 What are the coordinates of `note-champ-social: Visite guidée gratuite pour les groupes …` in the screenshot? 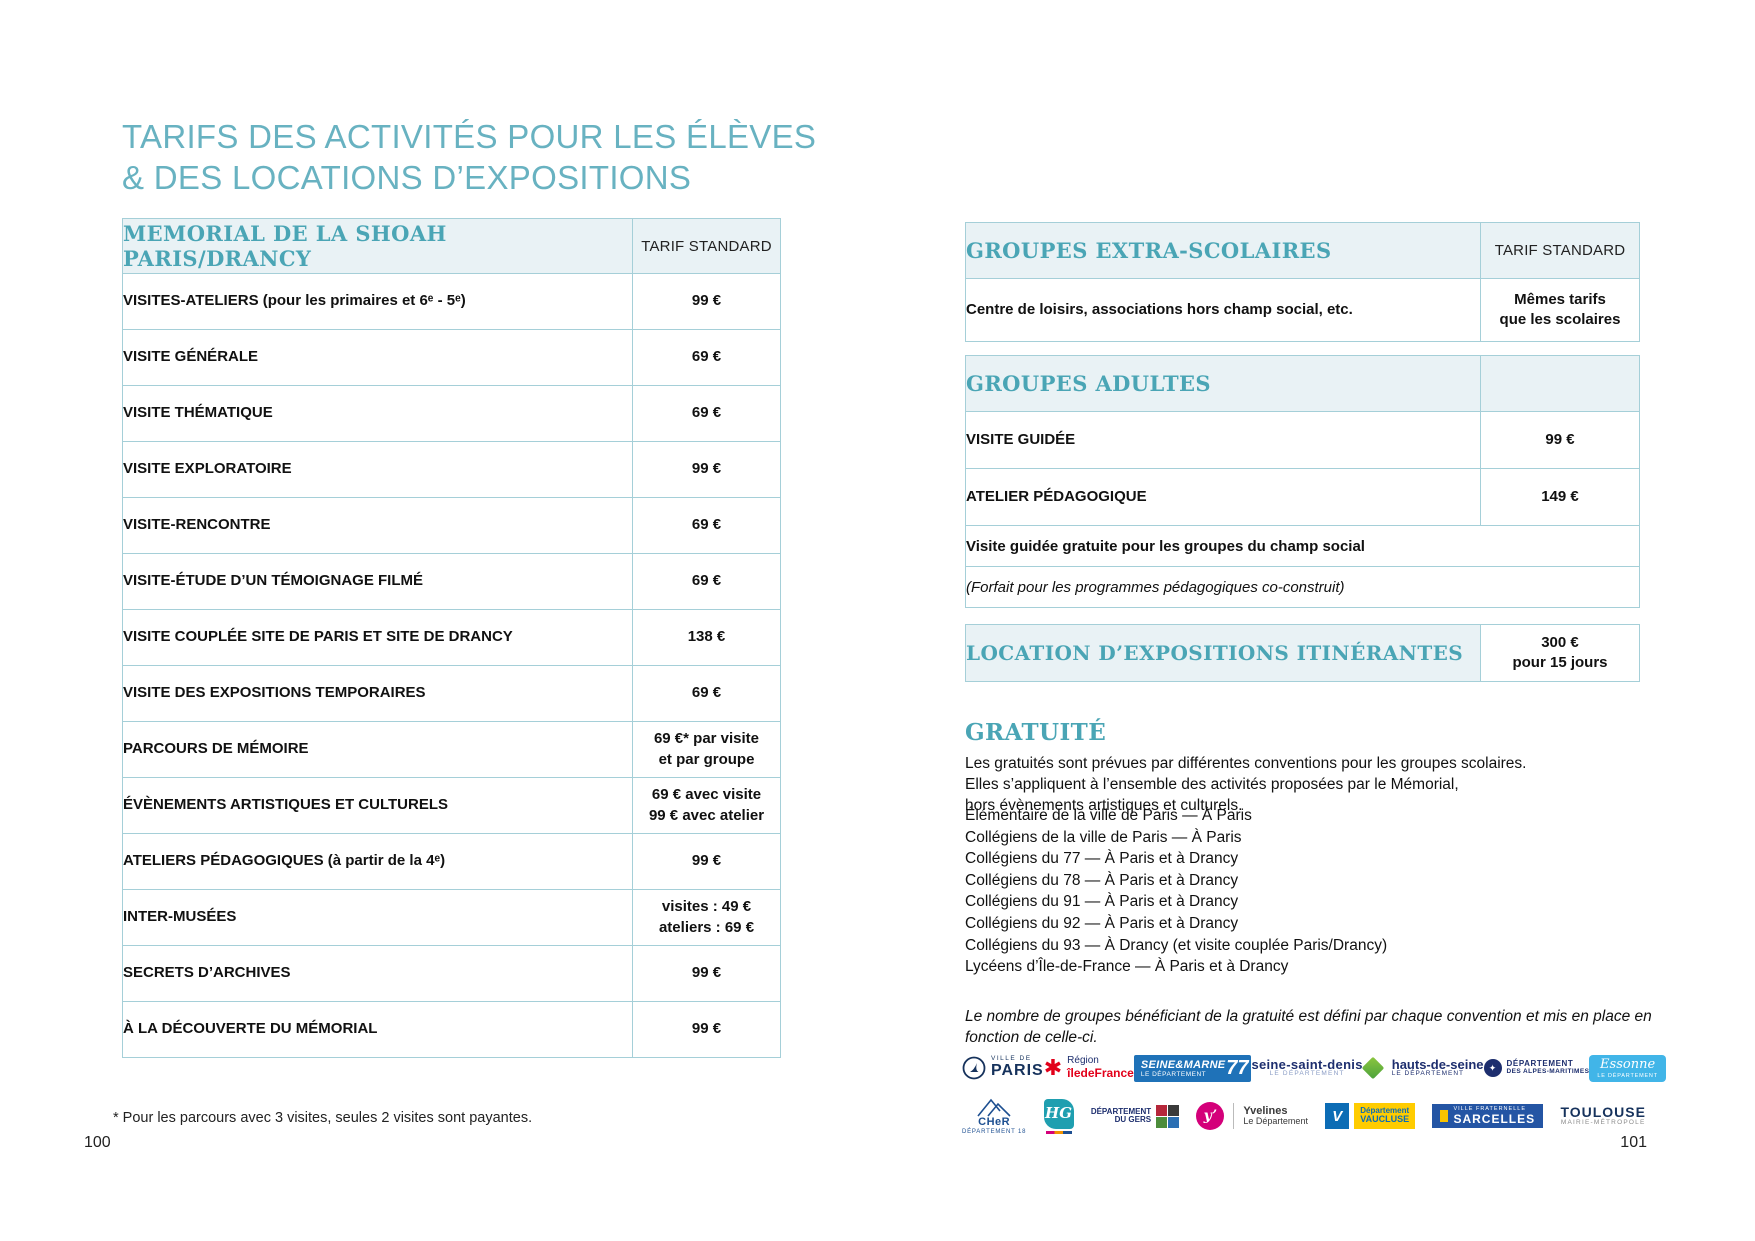 It's located at (1302, 546).